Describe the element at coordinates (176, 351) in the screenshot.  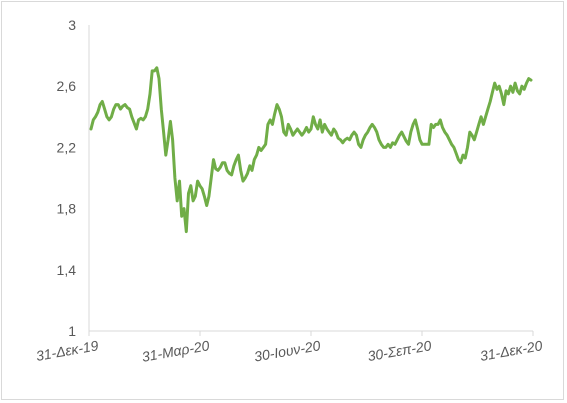
I see `x-tick-label: 31-Μαρ-20` at that location.